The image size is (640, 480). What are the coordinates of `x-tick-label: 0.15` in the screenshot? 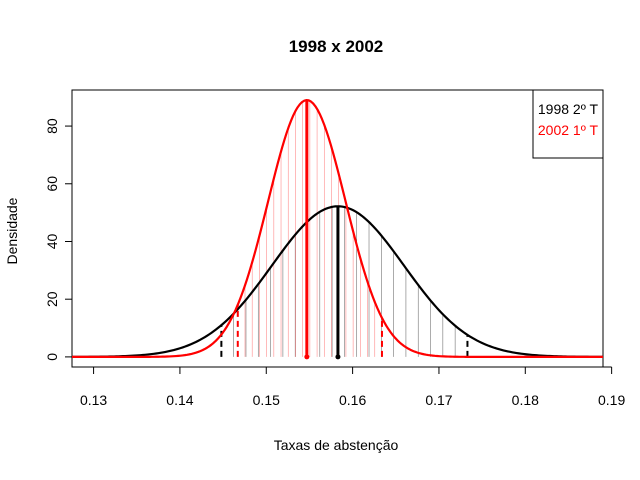 It's located at (266, 400).